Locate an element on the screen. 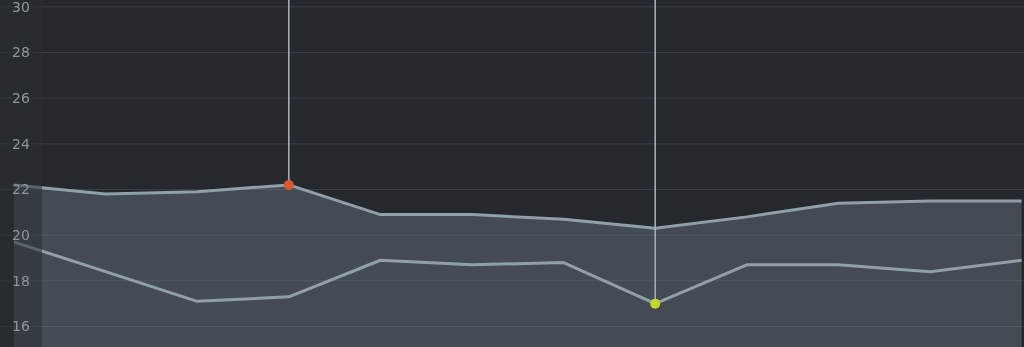  y-tick-label: 18 is located at coordinates (21, 280).